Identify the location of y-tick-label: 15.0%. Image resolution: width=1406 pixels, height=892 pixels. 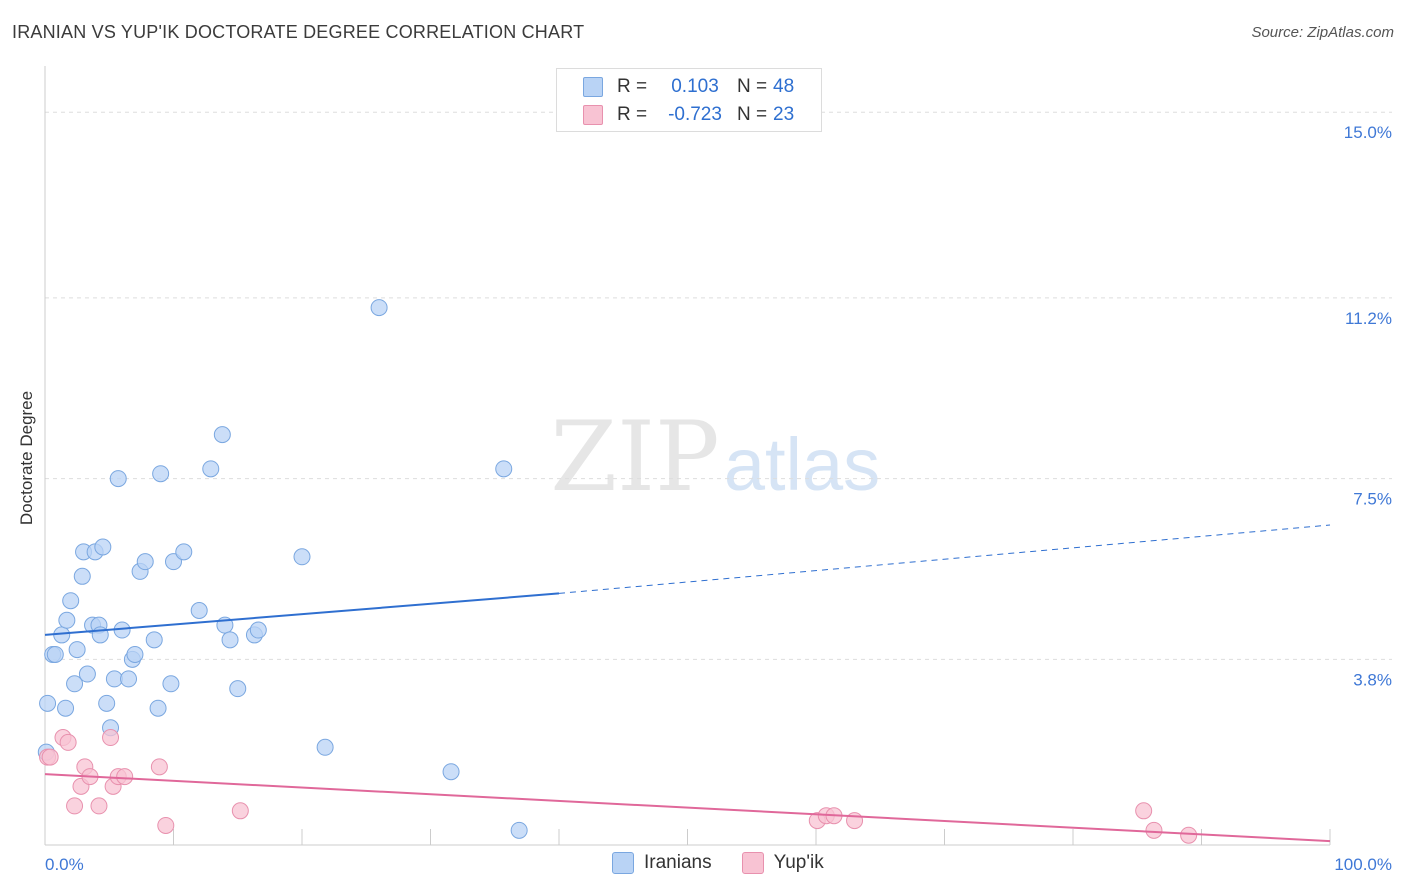
(1368, 132).